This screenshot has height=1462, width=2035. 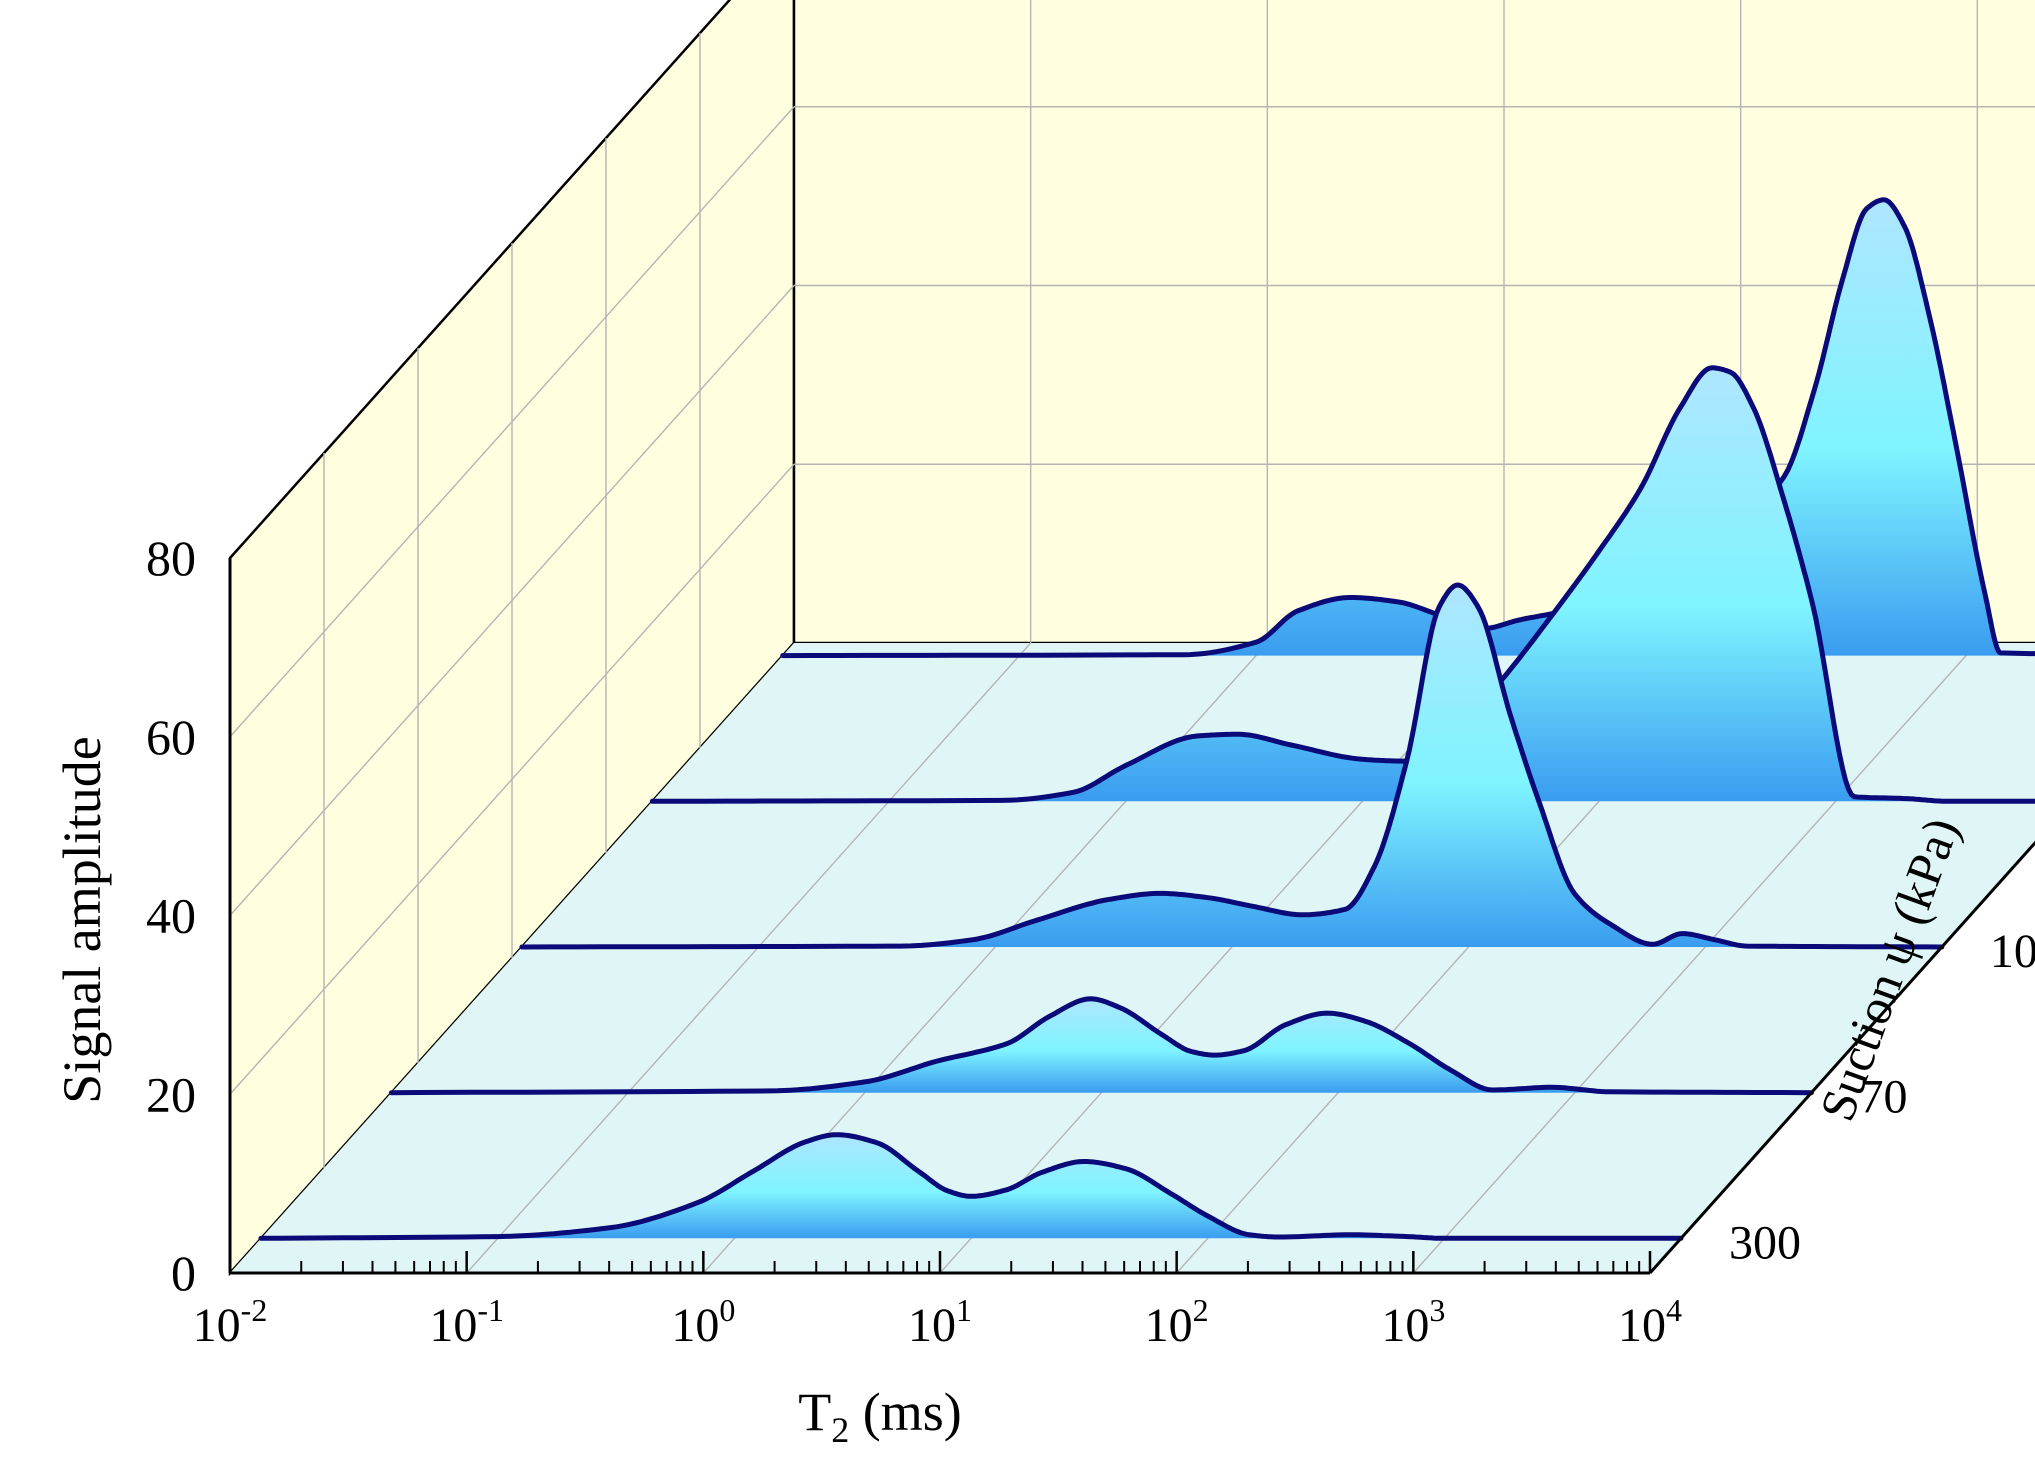 What do you see at coordinates (1650, 1322) in the screenshot?
I see `x-tick-label: 10⁴` at bounding box center [1650, 1322].